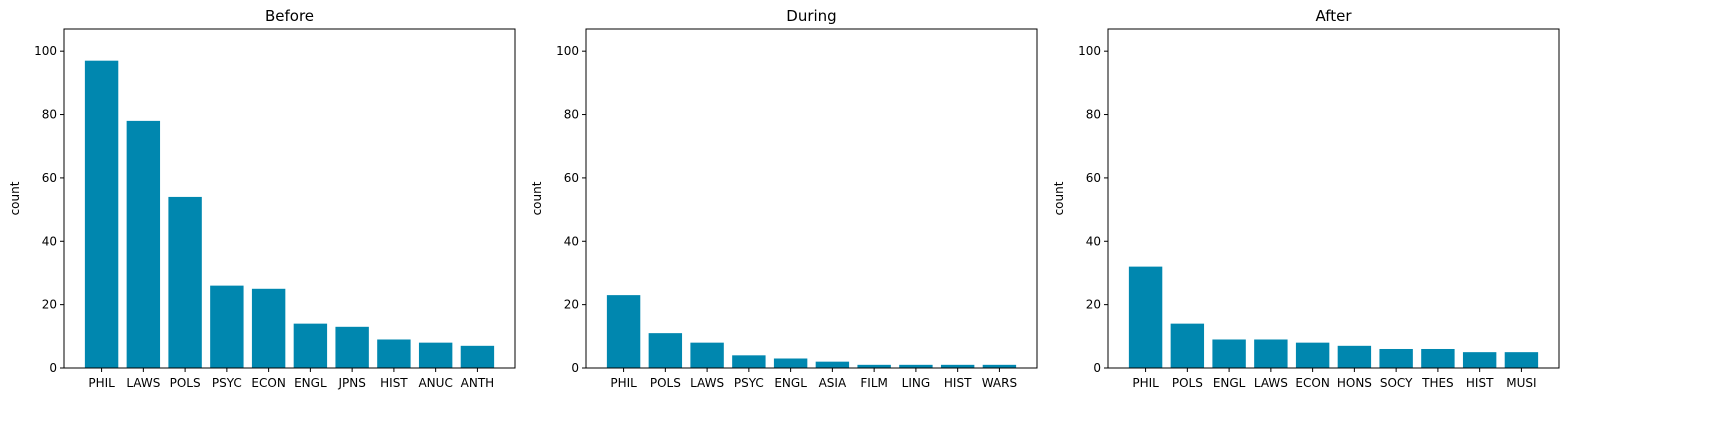 This screenshot has width=1713, height=435. Describe the element at coordinates (477, 356) in the screenshot. I see `bar-anth` at that location.